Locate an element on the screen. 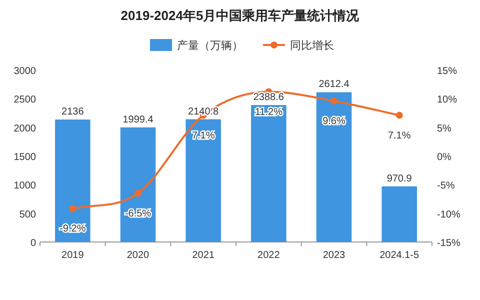 This screenshot has width=480, height=300. data-label: 11.2% is located at coordinates (268, 112).